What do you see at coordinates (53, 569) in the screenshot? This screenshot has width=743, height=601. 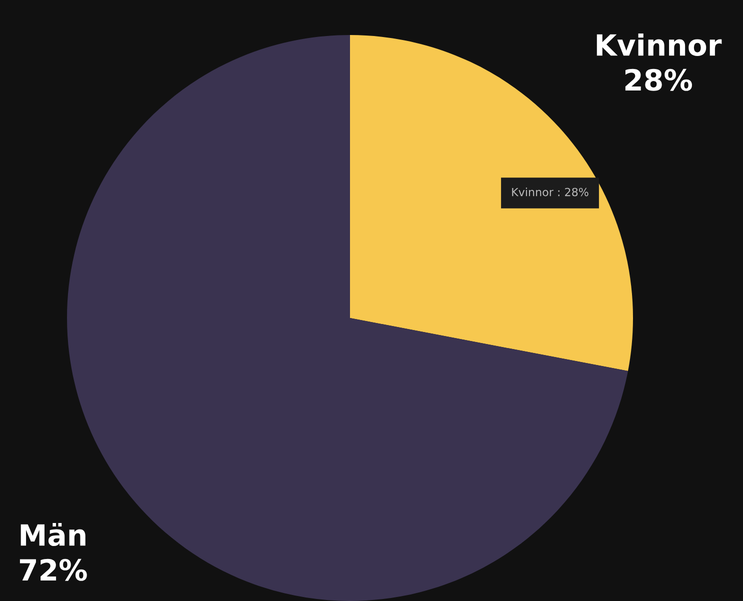 I see `data-label: 72%` at bounding box center [53, 569].